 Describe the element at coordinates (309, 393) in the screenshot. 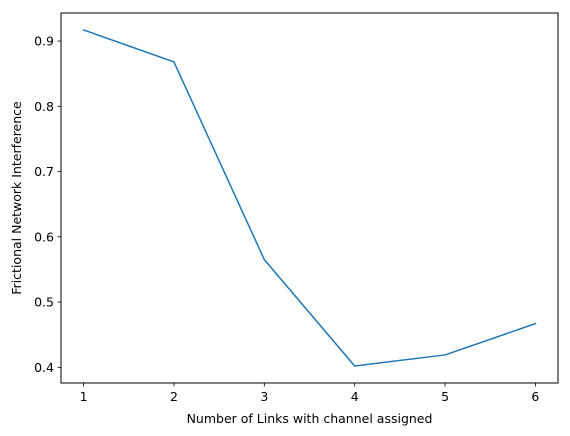

I see `x-axis-ticks: 1 2 3 4 5 6` at that location.